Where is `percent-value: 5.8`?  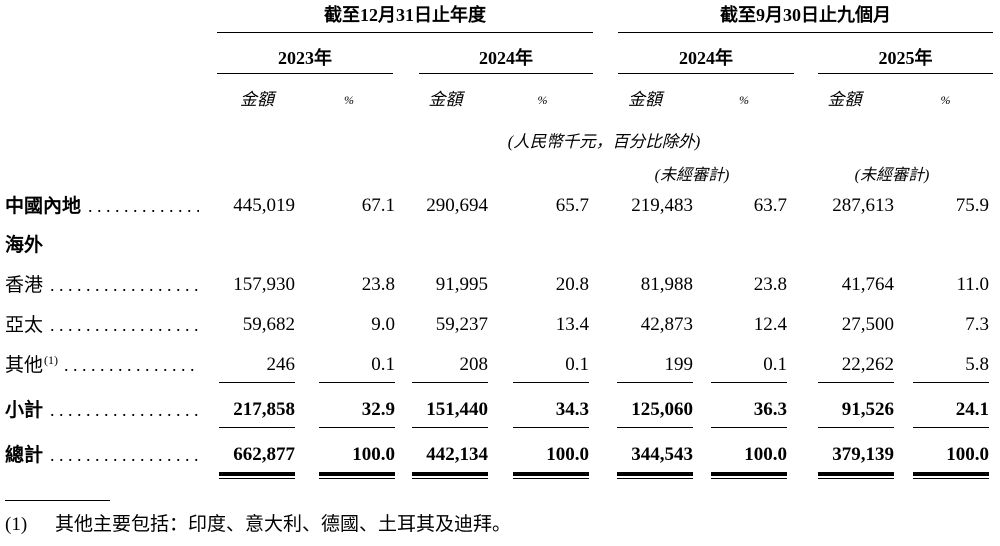 percent-value: 5.8 is located at coordinates (951, 368).